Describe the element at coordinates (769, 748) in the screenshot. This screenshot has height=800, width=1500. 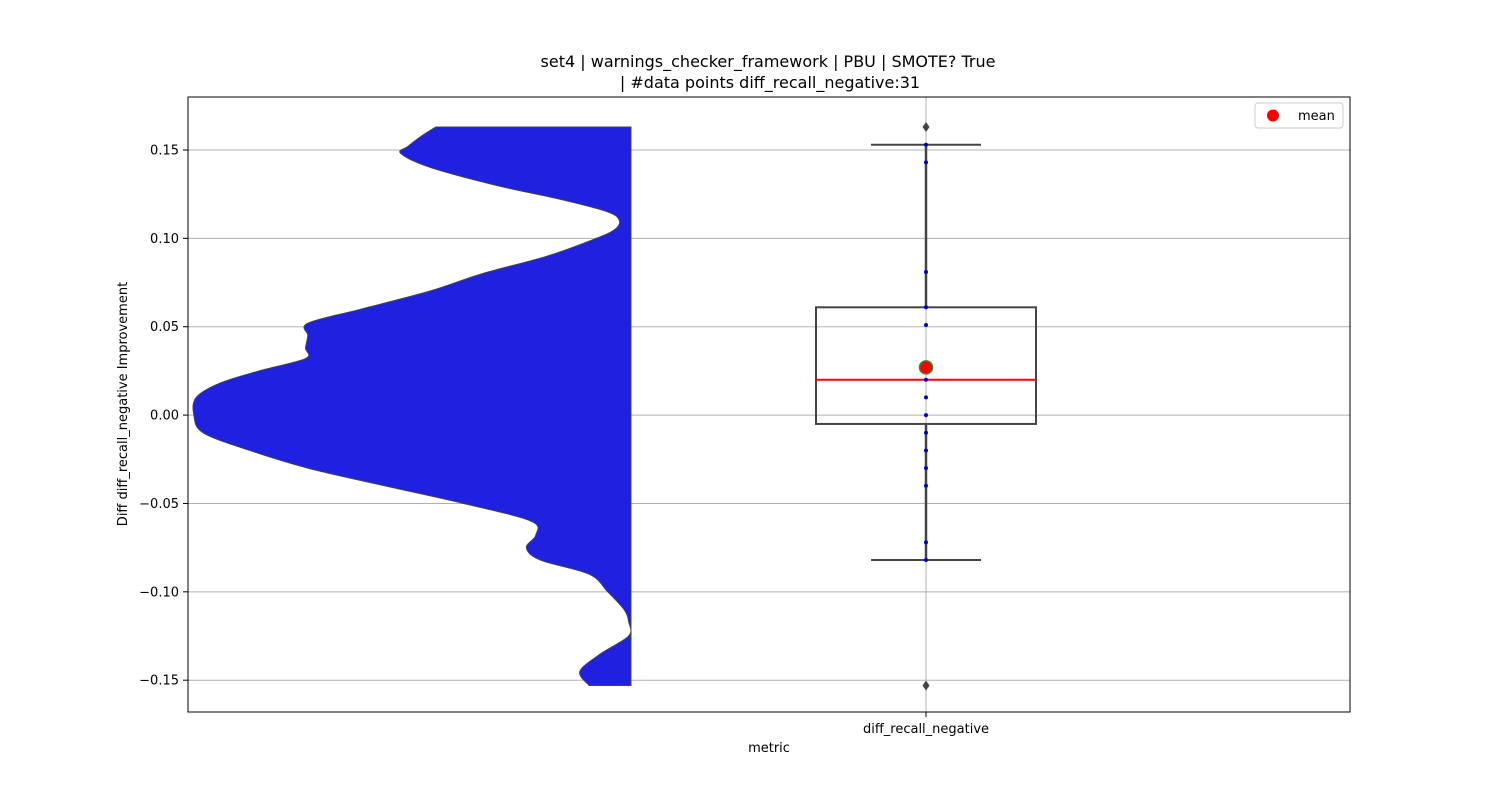
I see `x-axis-label: metric` at that location.